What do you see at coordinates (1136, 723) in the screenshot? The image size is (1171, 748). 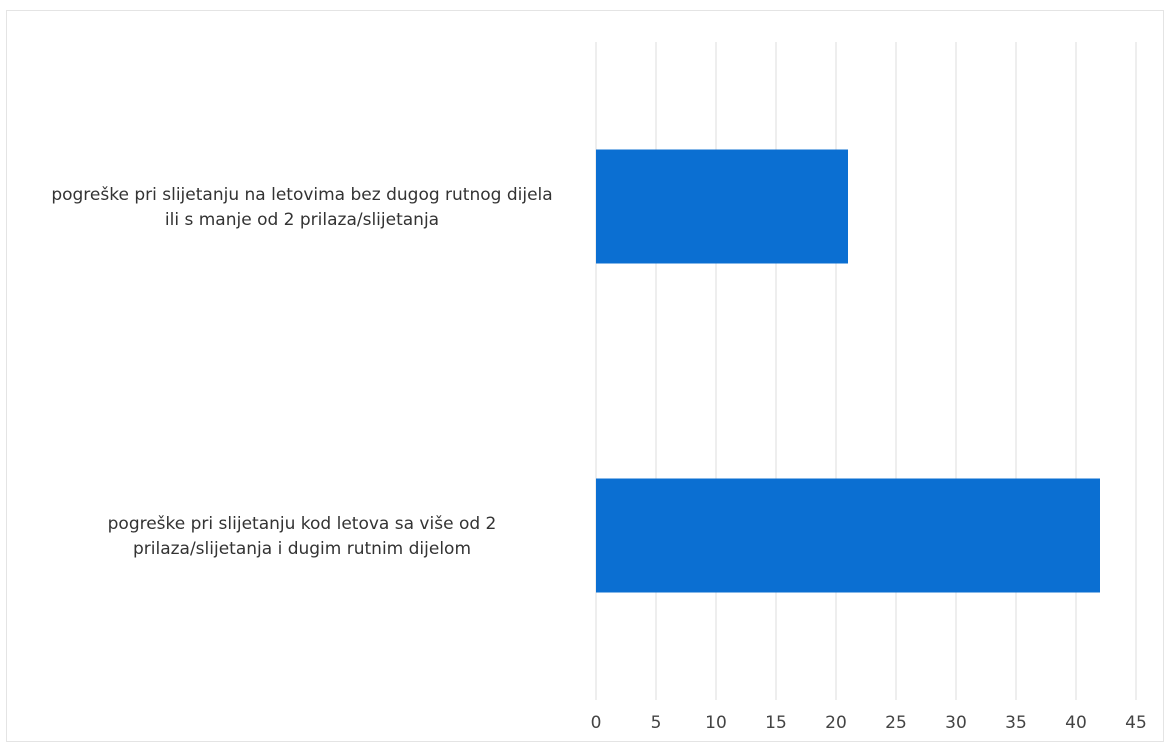 I see `x-tick-label: 45` at bounding box center [1136, 723].